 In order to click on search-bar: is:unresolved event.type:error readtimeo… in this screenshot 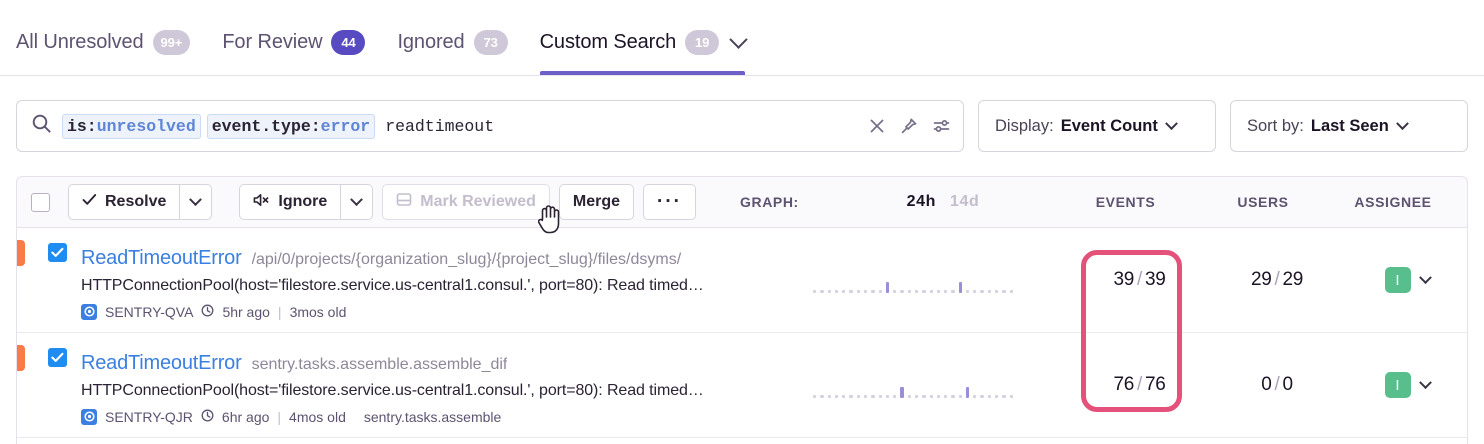, I will do `click(490, 126)`.